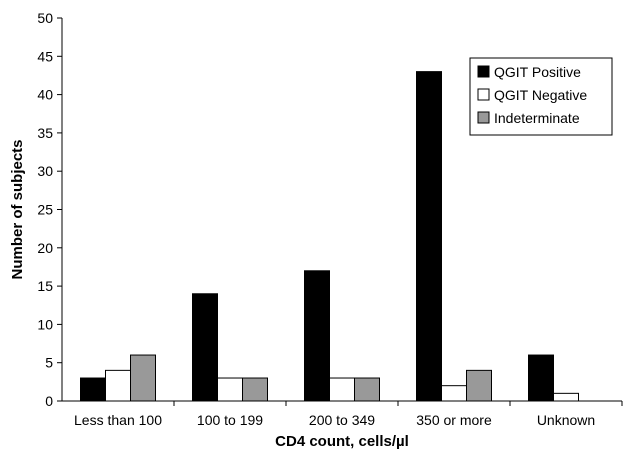  Describe the element at coordinates (49, 363) in the screenshot. I see `y-tick-label: 5` at that location.